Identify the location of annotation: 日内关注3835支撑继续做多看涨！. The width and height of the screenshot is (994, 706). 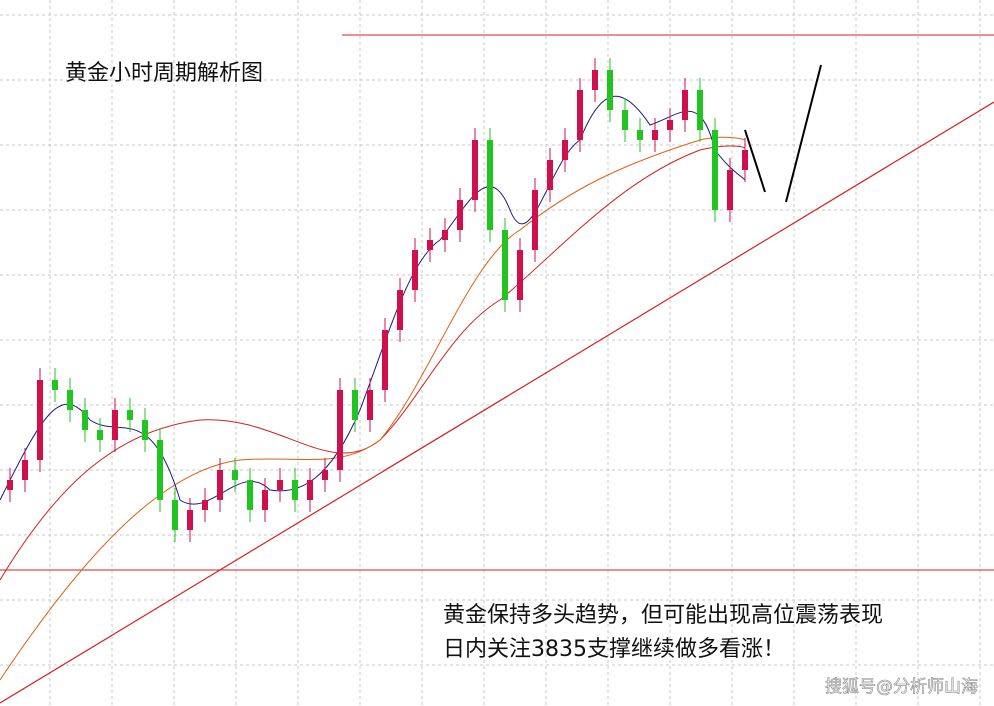
(614, 649).